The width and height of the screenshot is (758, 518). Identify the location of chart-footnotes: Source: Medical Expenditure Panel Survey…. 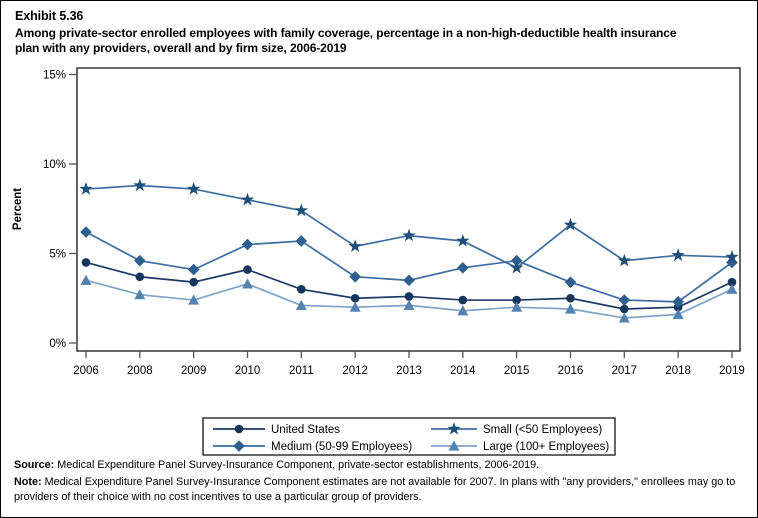
(382, 482).